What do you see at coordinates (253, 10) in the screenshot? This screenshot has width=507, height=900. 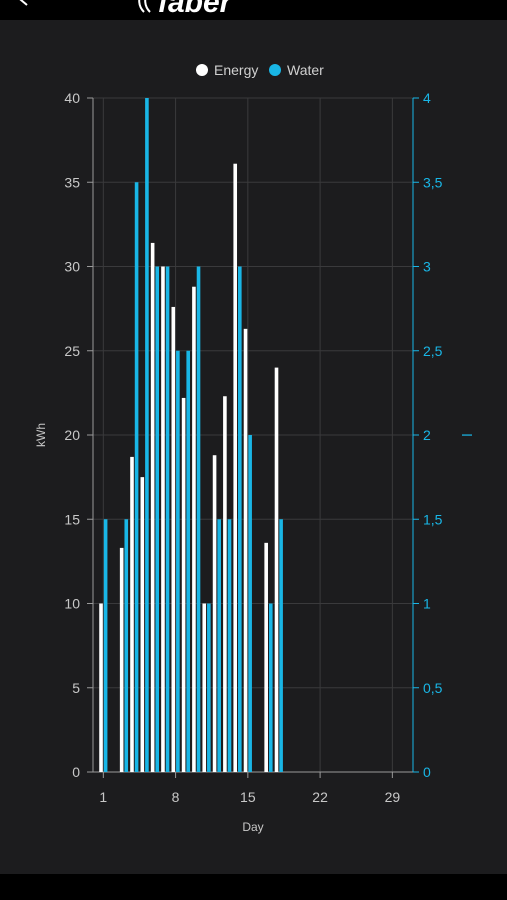 I see `top-bar: faber` at bounding box center [253, 10].